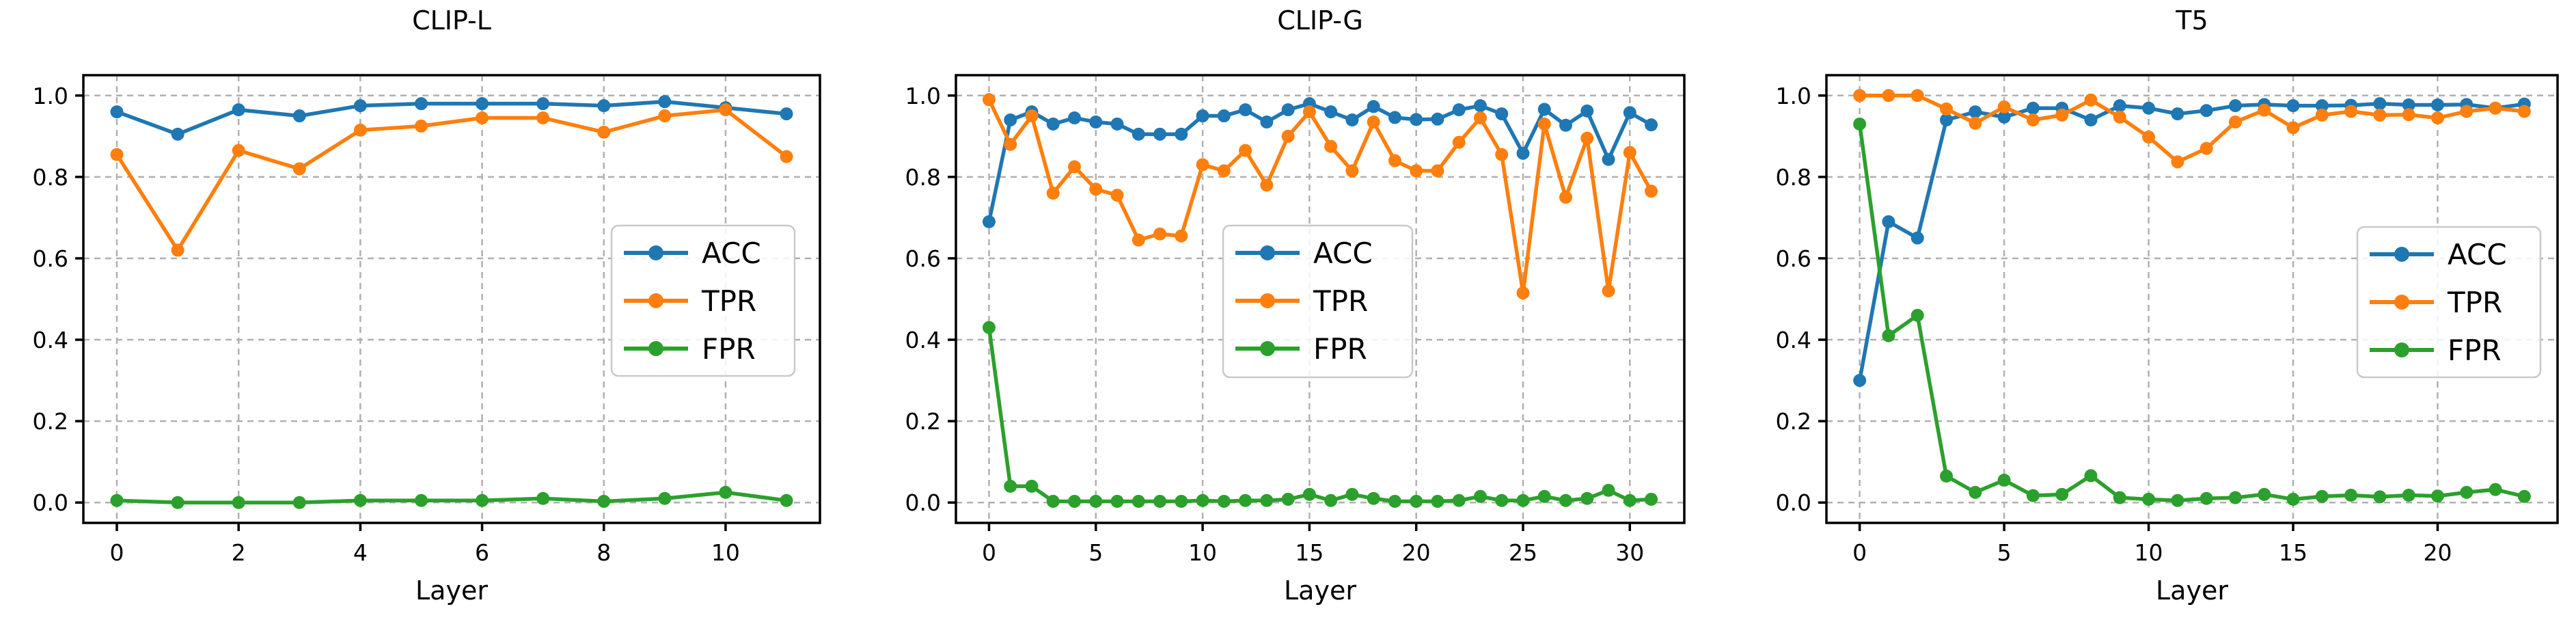 The height and width of the screenshot is (622, 2576). I want to click on y-tick-label: 0.4, so click(1793, 340).